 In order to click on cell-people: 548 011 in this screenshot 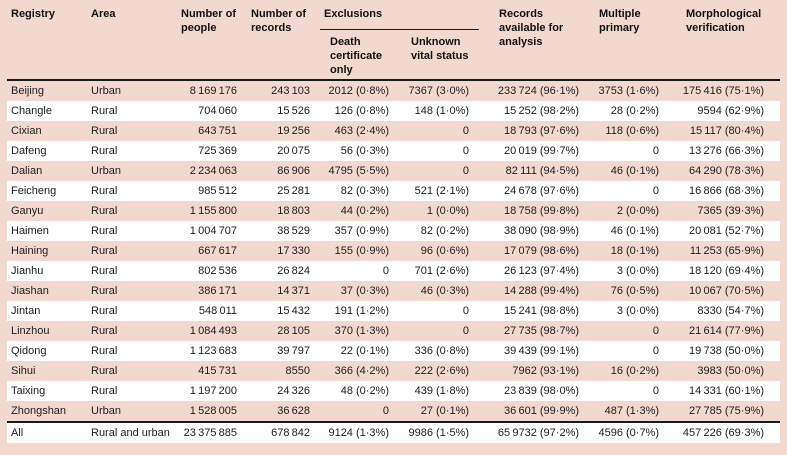, I will do `click(217, 311)`.